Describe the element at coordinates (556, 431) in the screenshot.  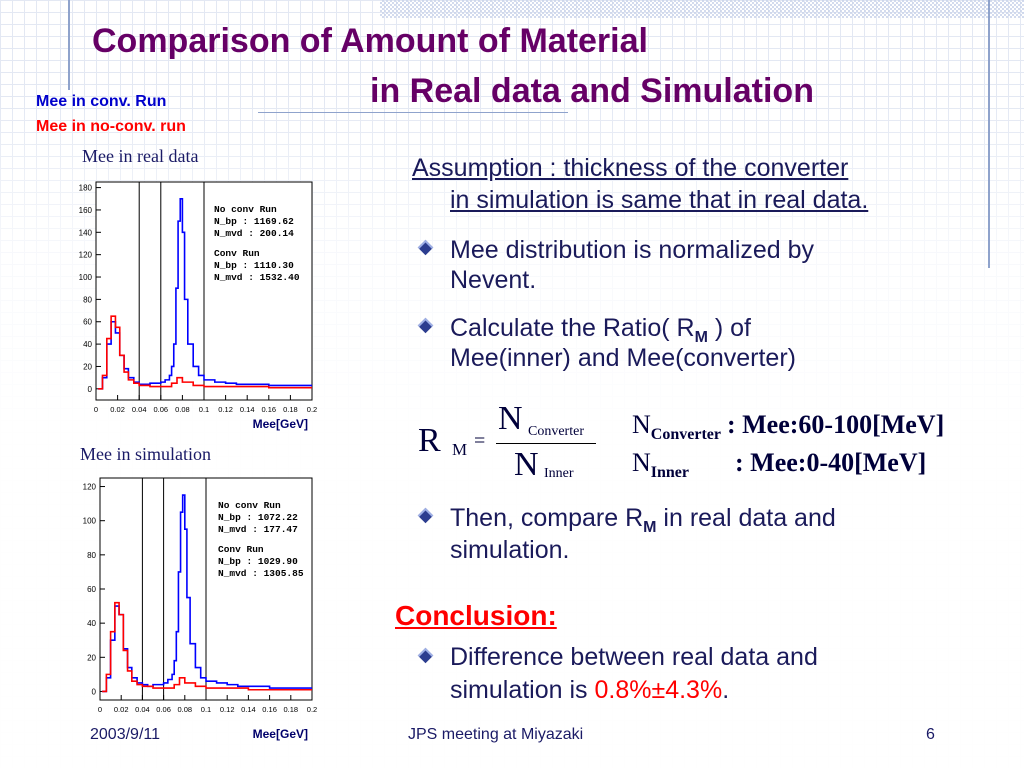
I see `formula-numerator-sub: Converter` at that location.